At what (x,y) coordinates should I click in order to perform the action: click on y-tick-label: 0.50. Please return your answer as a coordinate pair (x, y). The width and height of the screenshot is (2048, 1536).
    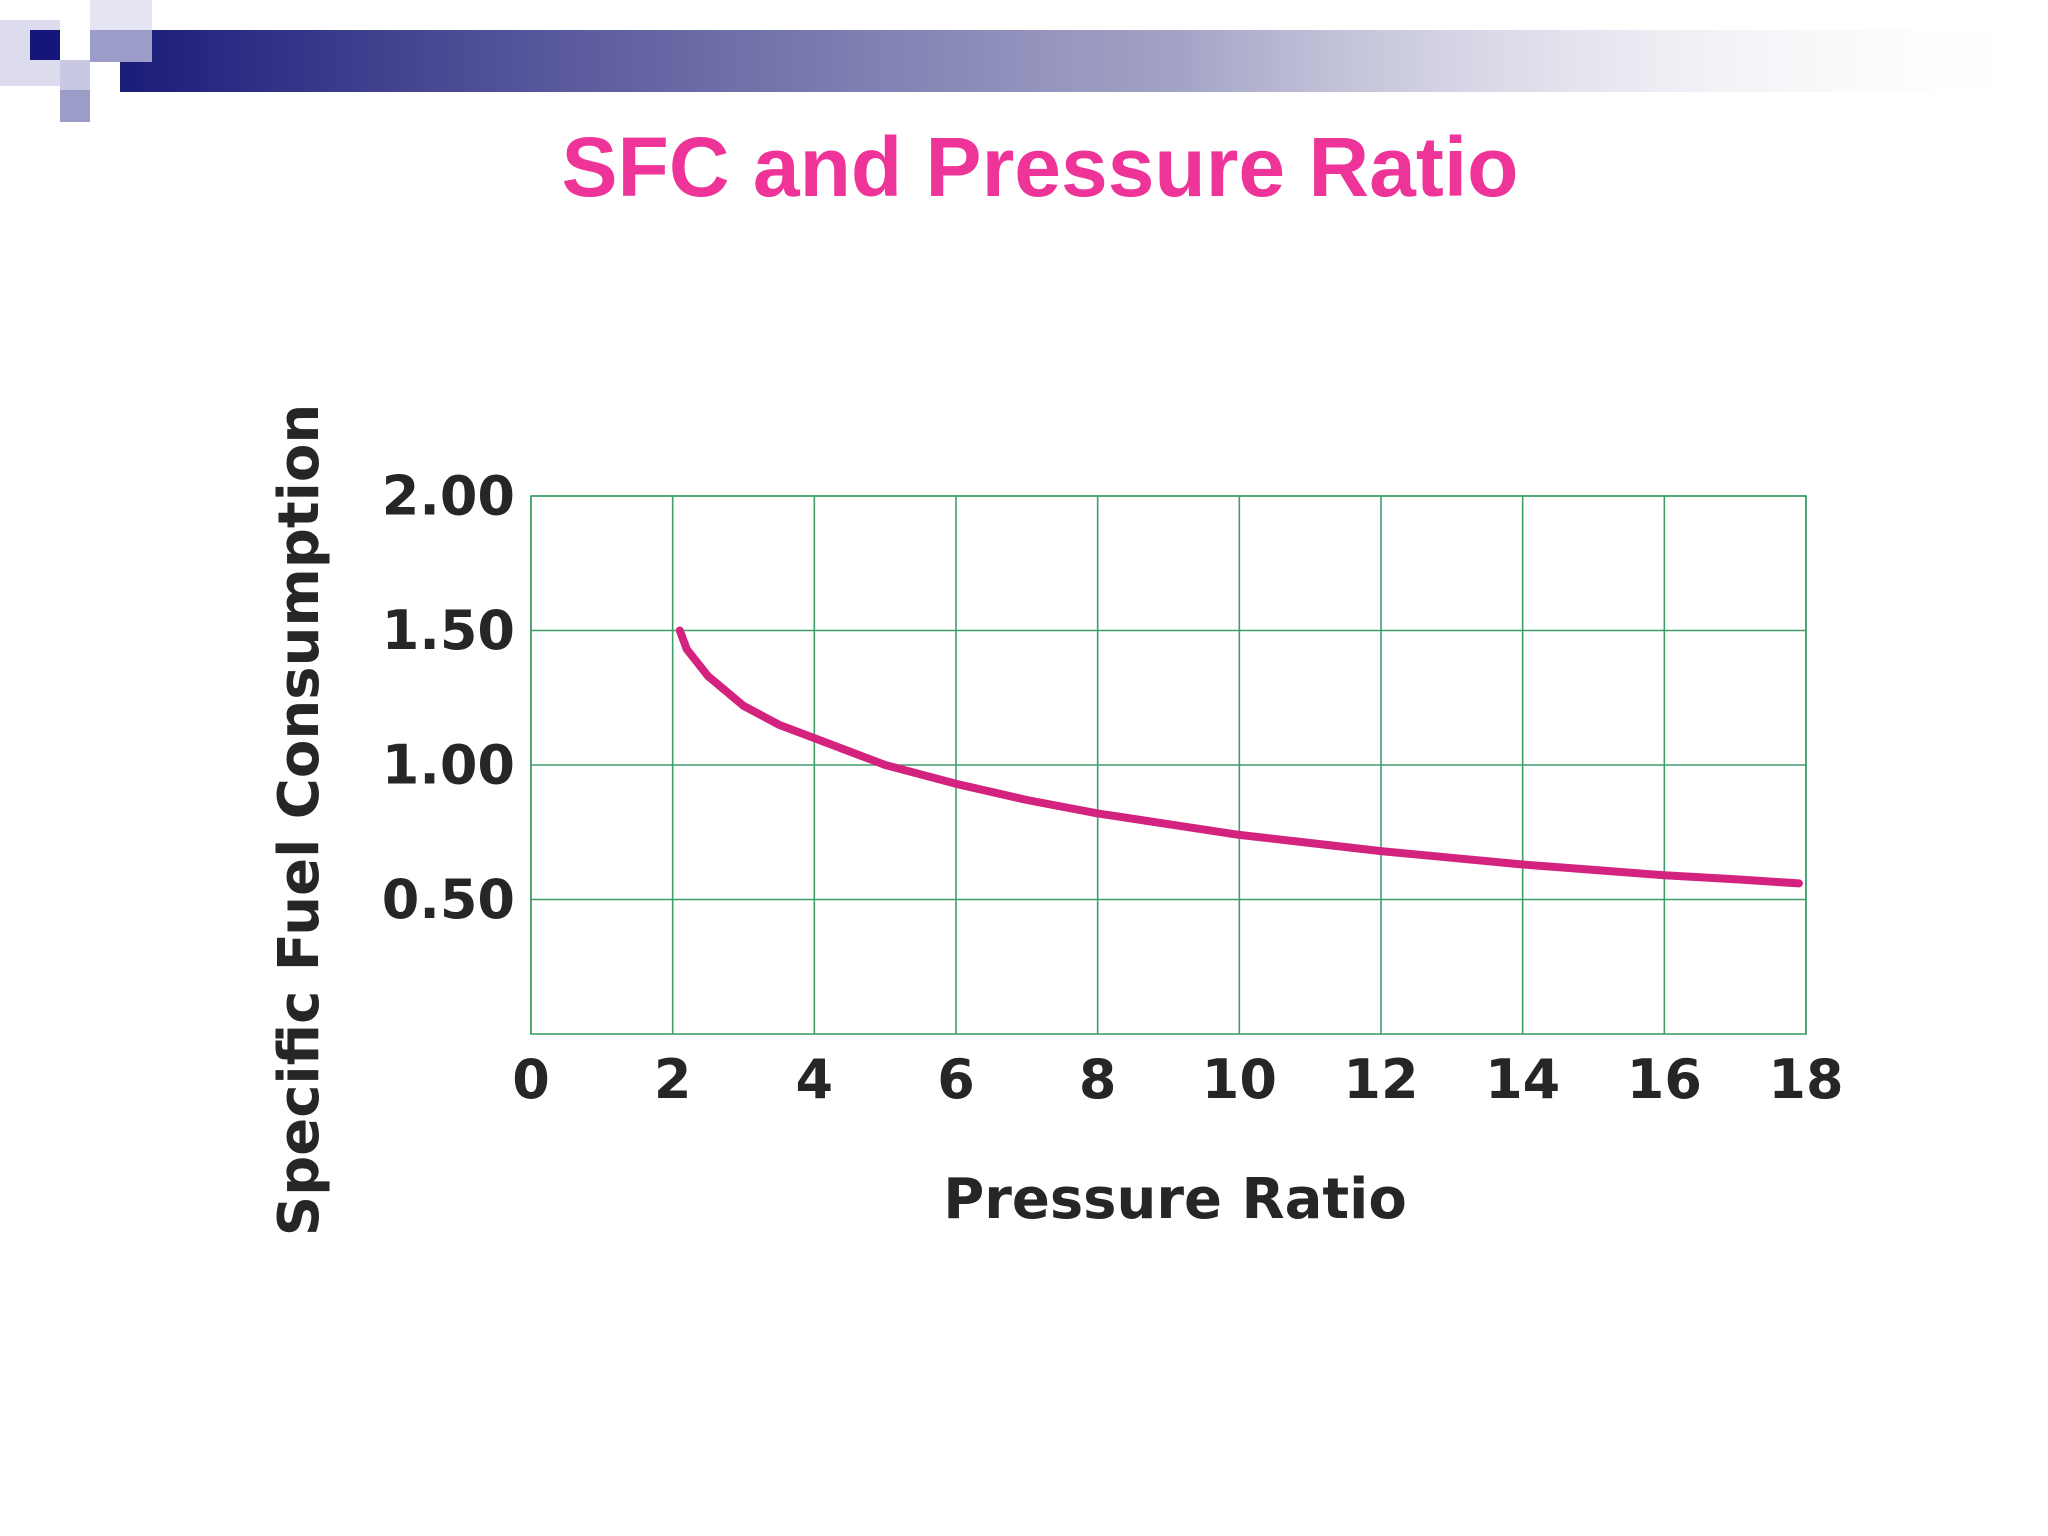
    Looking at the image, I should click on (448, 899).